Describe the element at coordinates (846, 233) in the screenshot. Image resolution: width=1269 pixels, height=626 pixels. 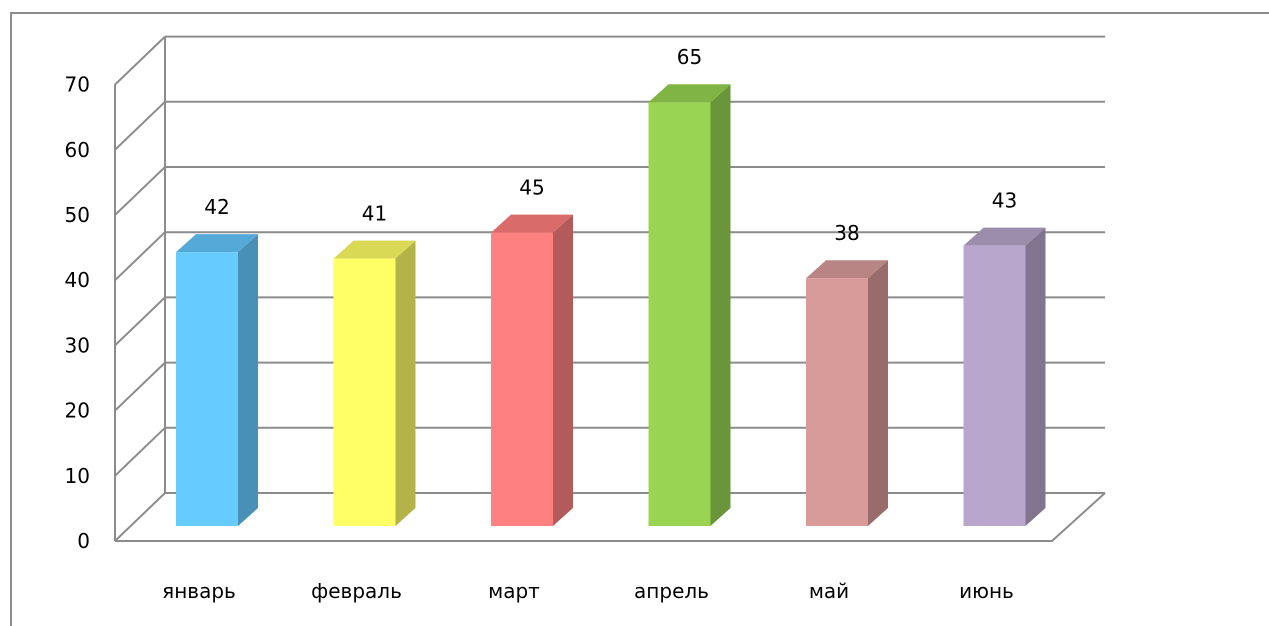
I see `data-label: 38` at that location.